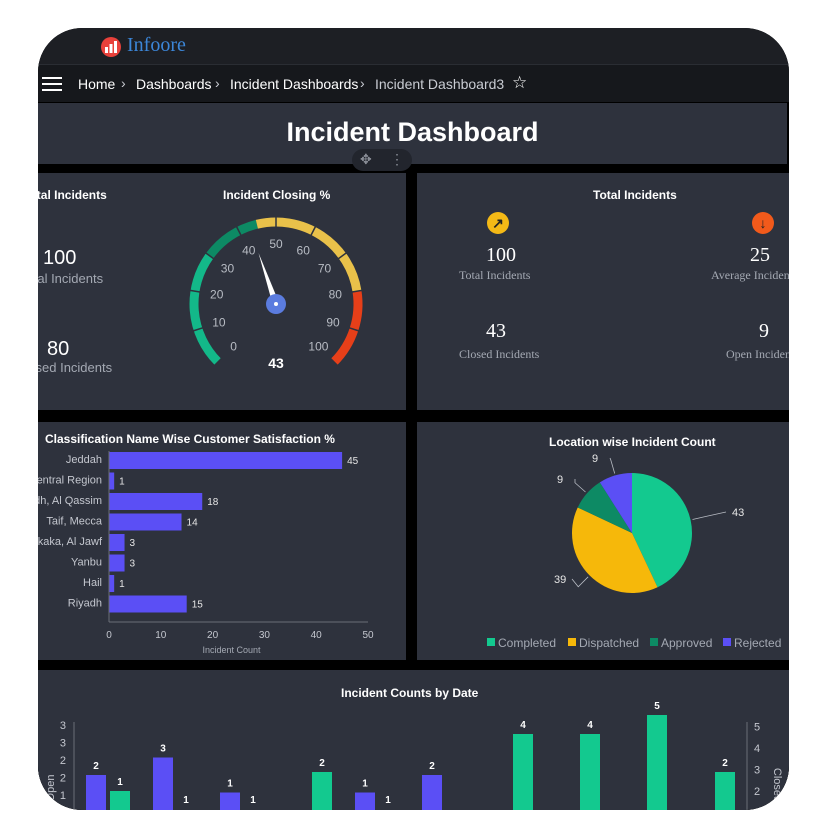 The height and width of the screenshot is (839, 827). I want to click on pie-chart-title: Location wise Incident Count, so click(632, 442).